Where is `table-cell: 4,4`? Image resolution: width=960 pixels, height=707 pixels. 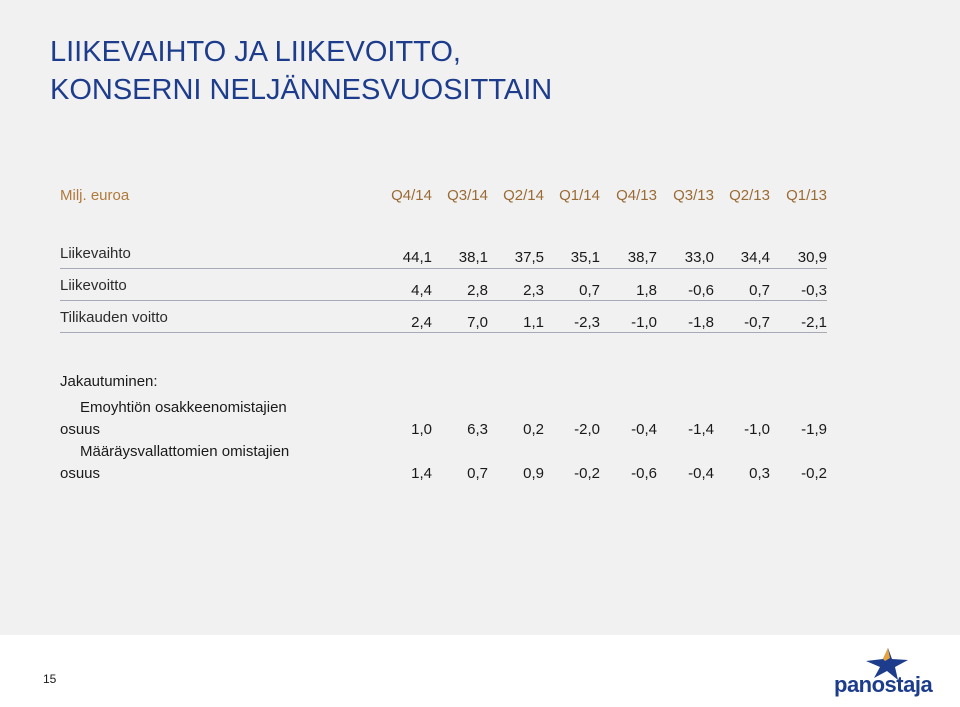 table-cell: 4,4 is located at coordinates (421, 290).